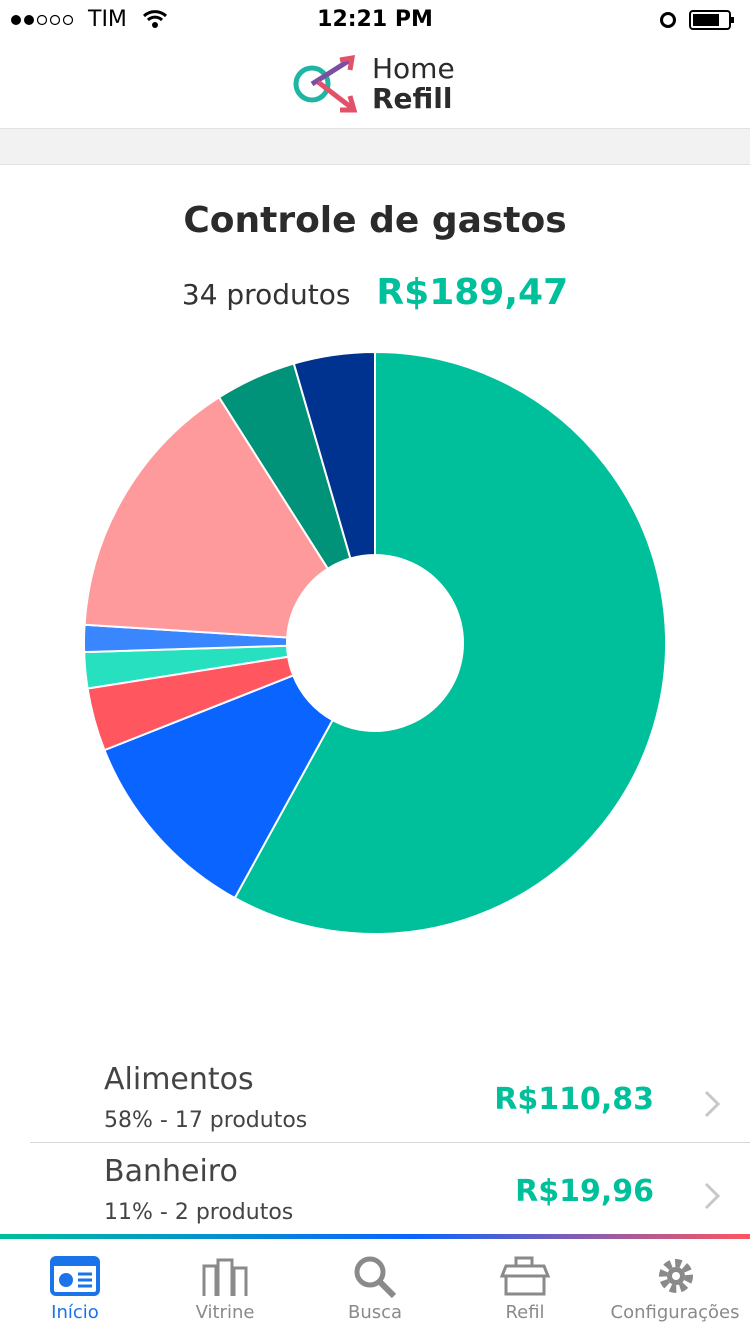  What do you see at coordinates (75, 1312) in the screenshot?
I see `tab-label: Início` at bounding box center [75, 1312].